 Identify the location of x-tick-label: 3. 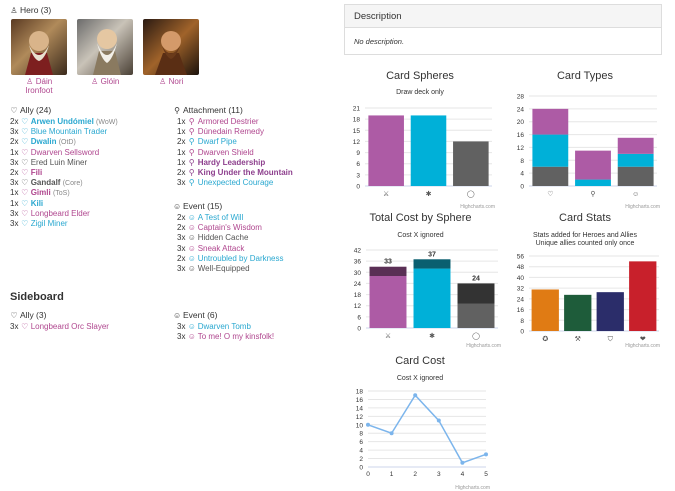
(439, 474).